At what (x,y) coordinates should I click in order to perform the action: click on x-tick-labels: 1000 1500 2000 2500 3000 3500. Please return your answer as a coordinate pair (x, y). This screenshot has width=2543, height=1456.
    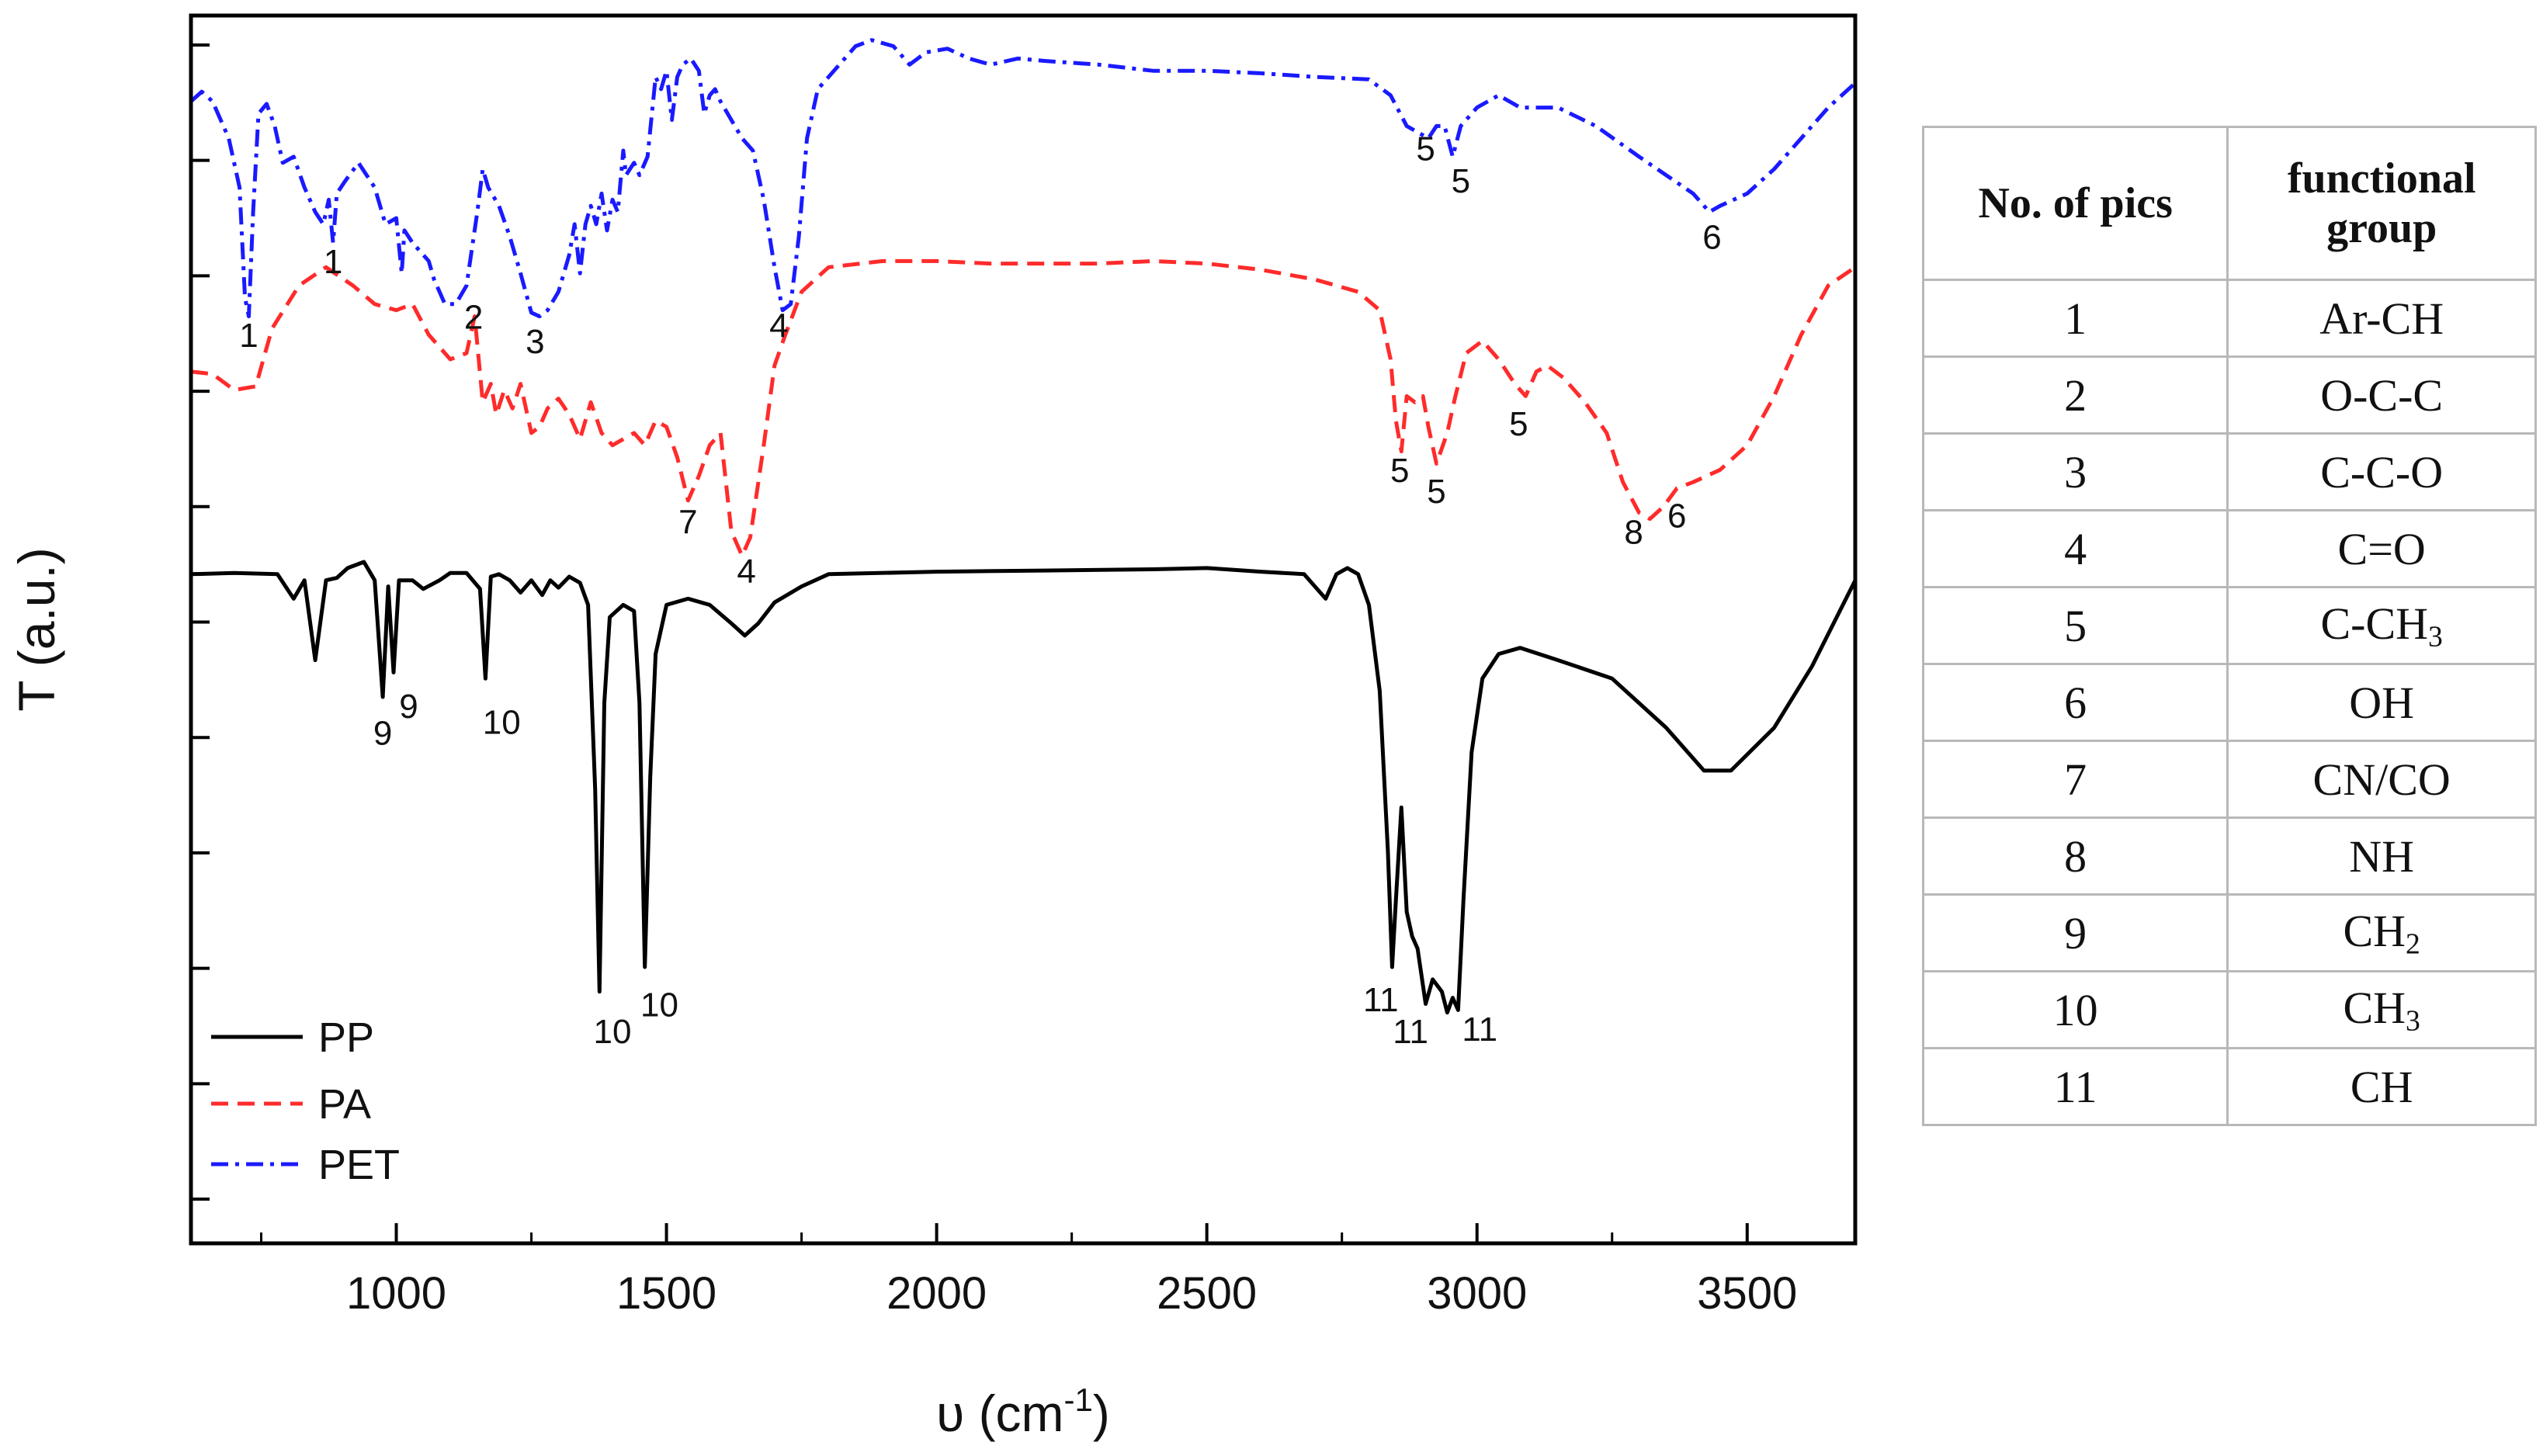
    Looking at the image, I should click on (1072, 1293).